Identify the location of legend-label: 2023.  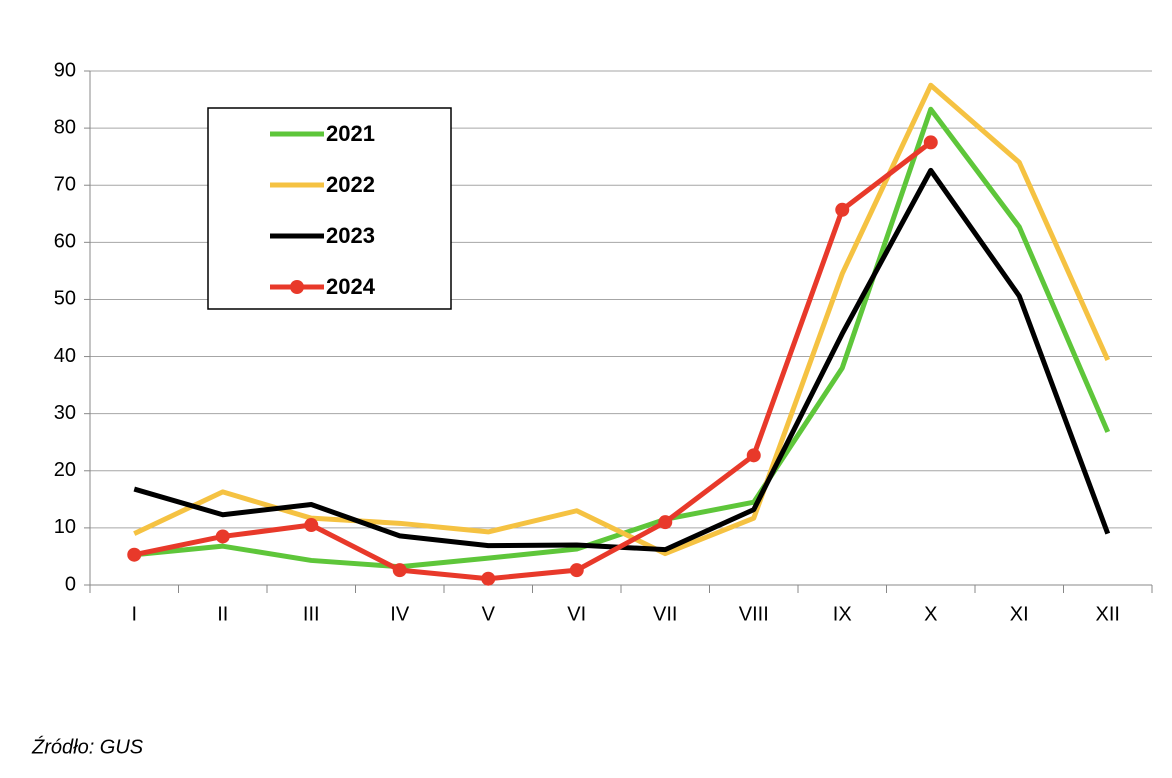
(350, 235).